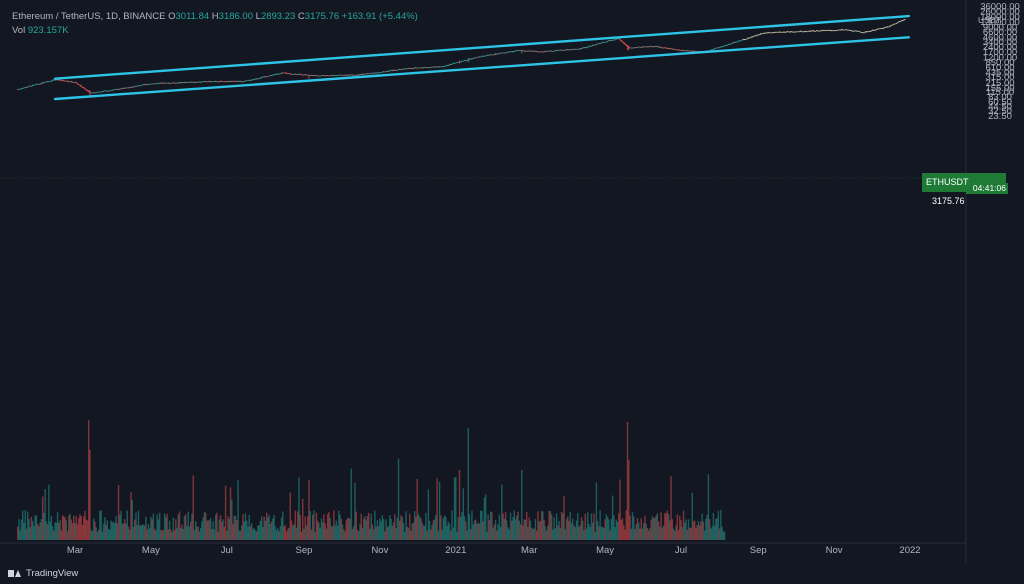 This screenshot has width=1024, height=584. What do you see at coordinates (89, 16) in the screenshot?
I see `symbol-title: Ethereum / TetherUS, 1D, BINANCE` at bounding box center [89, 16].